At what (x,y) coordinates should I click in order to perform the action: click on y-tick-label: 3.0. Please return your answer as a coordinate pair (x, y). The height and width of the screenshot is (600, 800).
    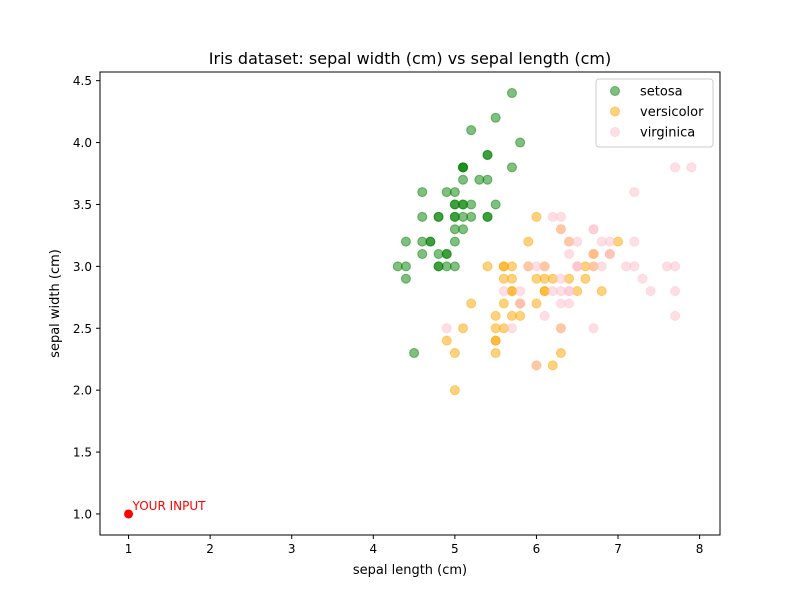
    Looking at the image, I should click on (82, 267).